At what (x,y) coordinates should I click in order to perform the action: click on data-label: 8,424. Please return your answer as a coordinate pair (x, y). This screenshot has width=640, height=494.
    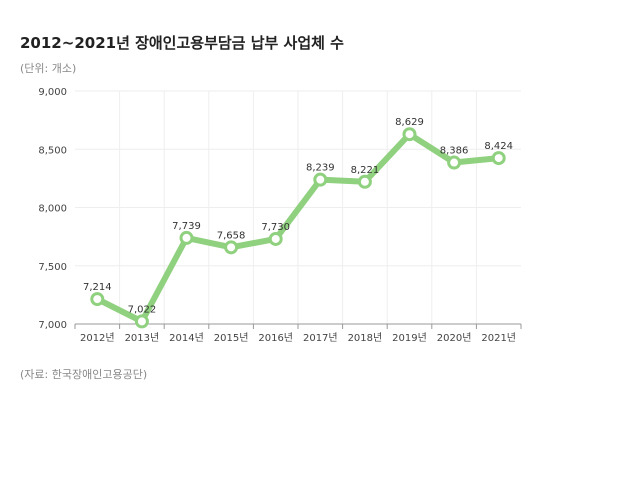
    Looking at the image, I should click on (498, 146).